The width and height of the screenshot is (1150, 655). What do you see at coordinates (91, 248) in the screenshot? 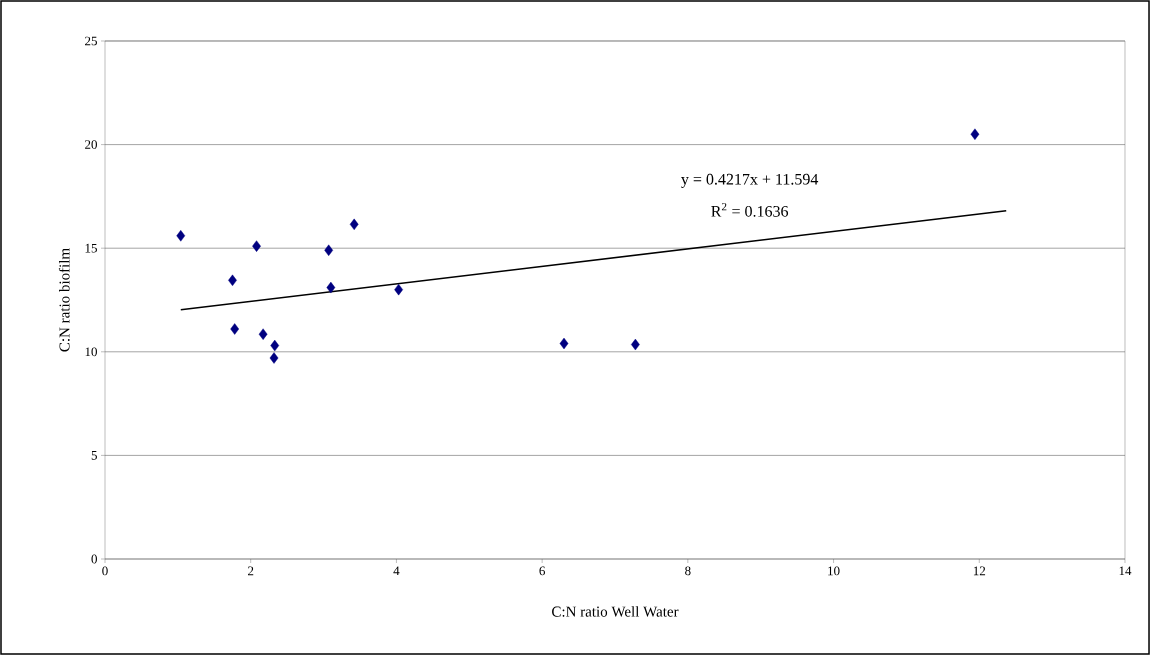
I see `y-tick-label: 15` at bounding box center [91, 248].